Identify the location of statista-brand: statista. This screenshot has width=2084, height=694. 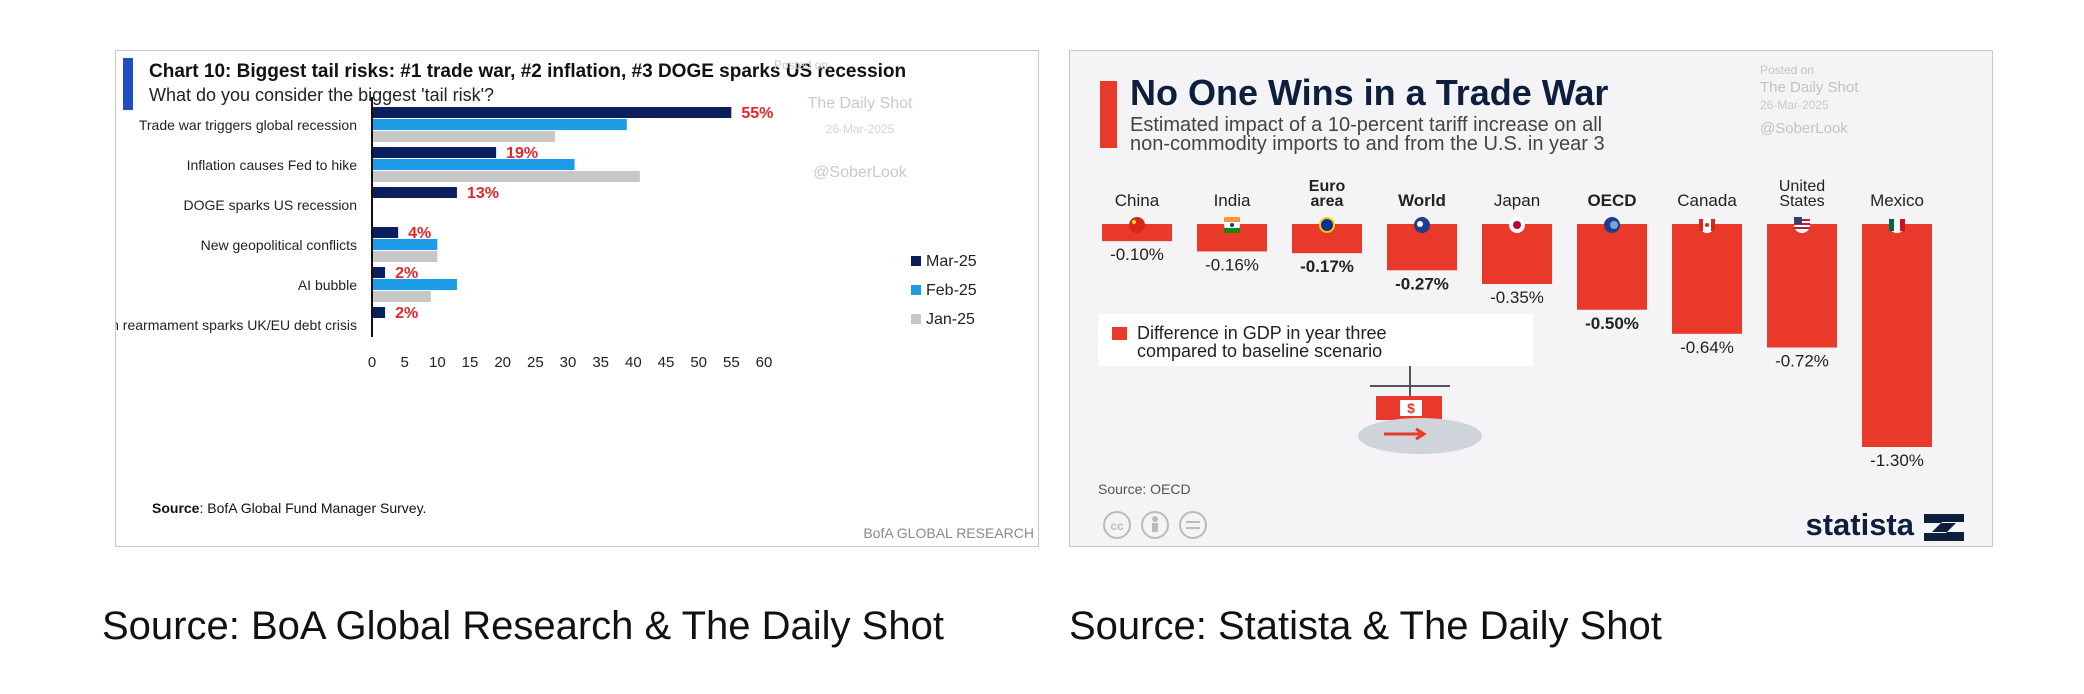
(1859, 524).